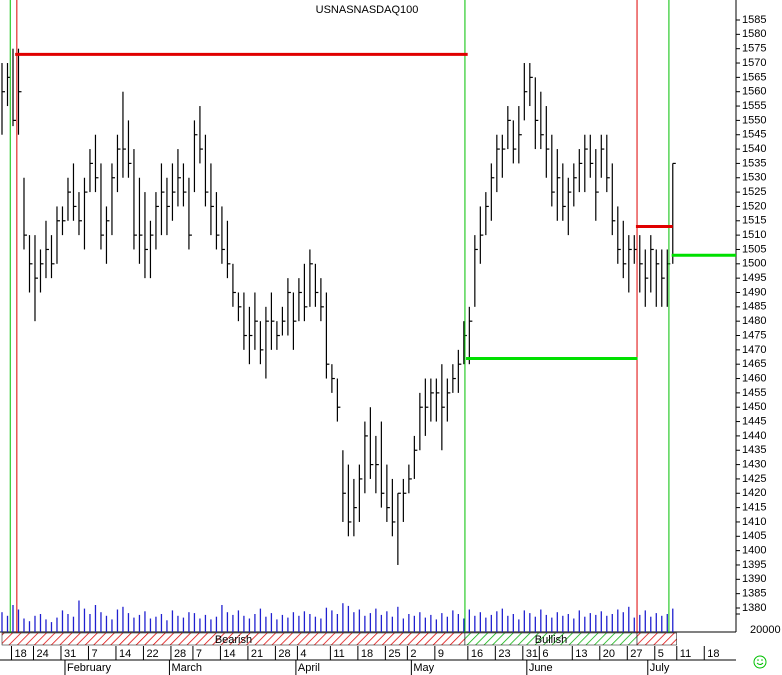 This screenshot has width=782, height=675. What do you see at coordinates (551, 640) in the screenshot?
I see `trend-band-label: Bullish` at bounding box center [551, 640].